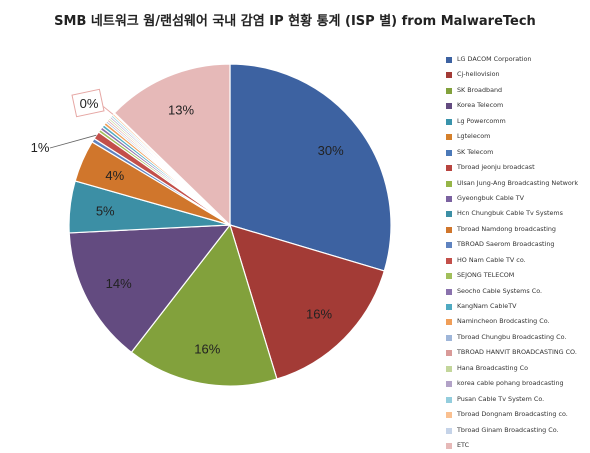 This screenshot has height=453, width=590. What do you see at coordinates (478, 74) in the screenshot?
I see `legend-label: Cj-hellovision` at bounding box center [478, 74].